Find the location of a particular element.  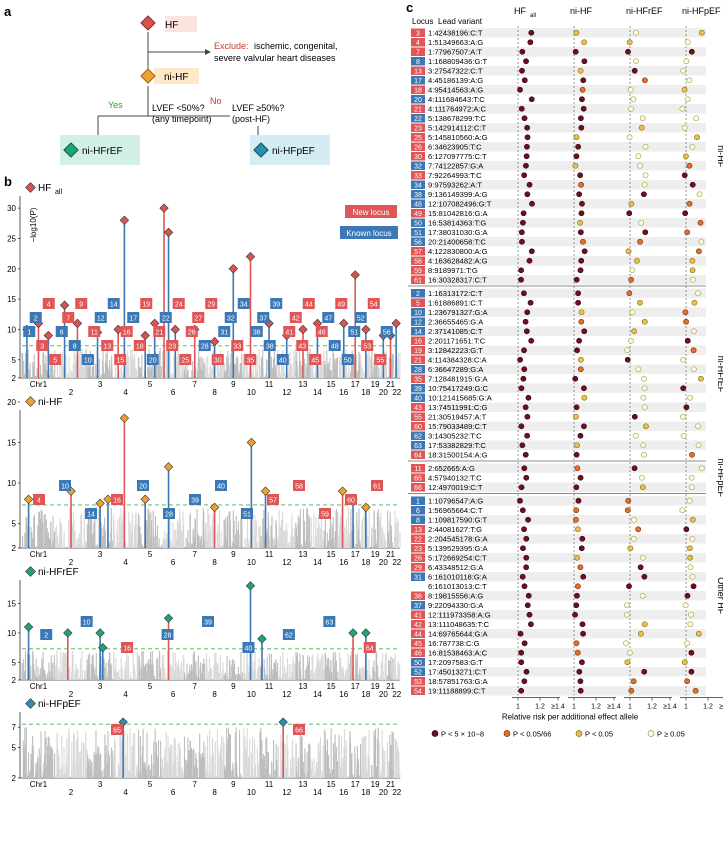

lvef-low-2: (any timepoint) is located at coordinates (182, 119).